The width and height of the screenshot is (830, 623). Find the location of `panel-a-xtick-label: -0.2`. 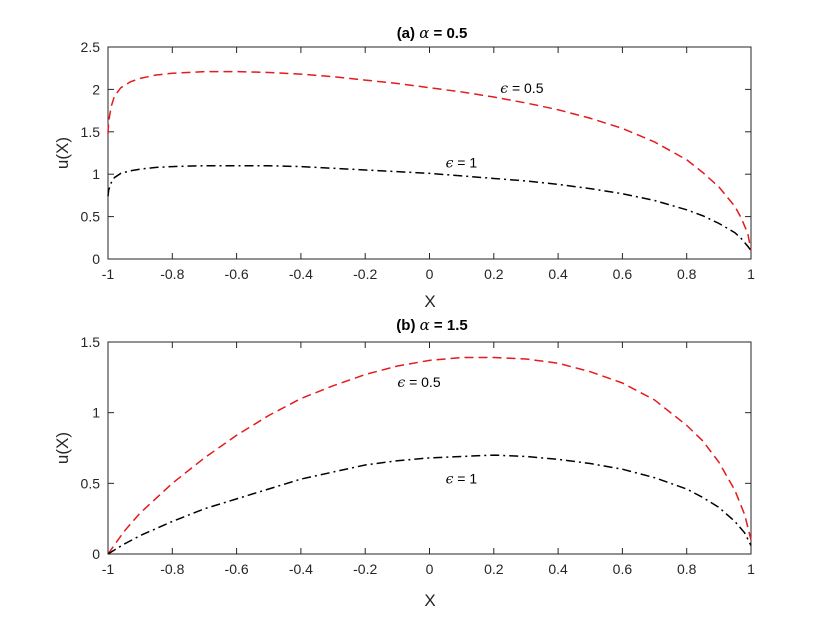

panel-a-xtick-label: -0.2 is located at coordinates (365, 274).